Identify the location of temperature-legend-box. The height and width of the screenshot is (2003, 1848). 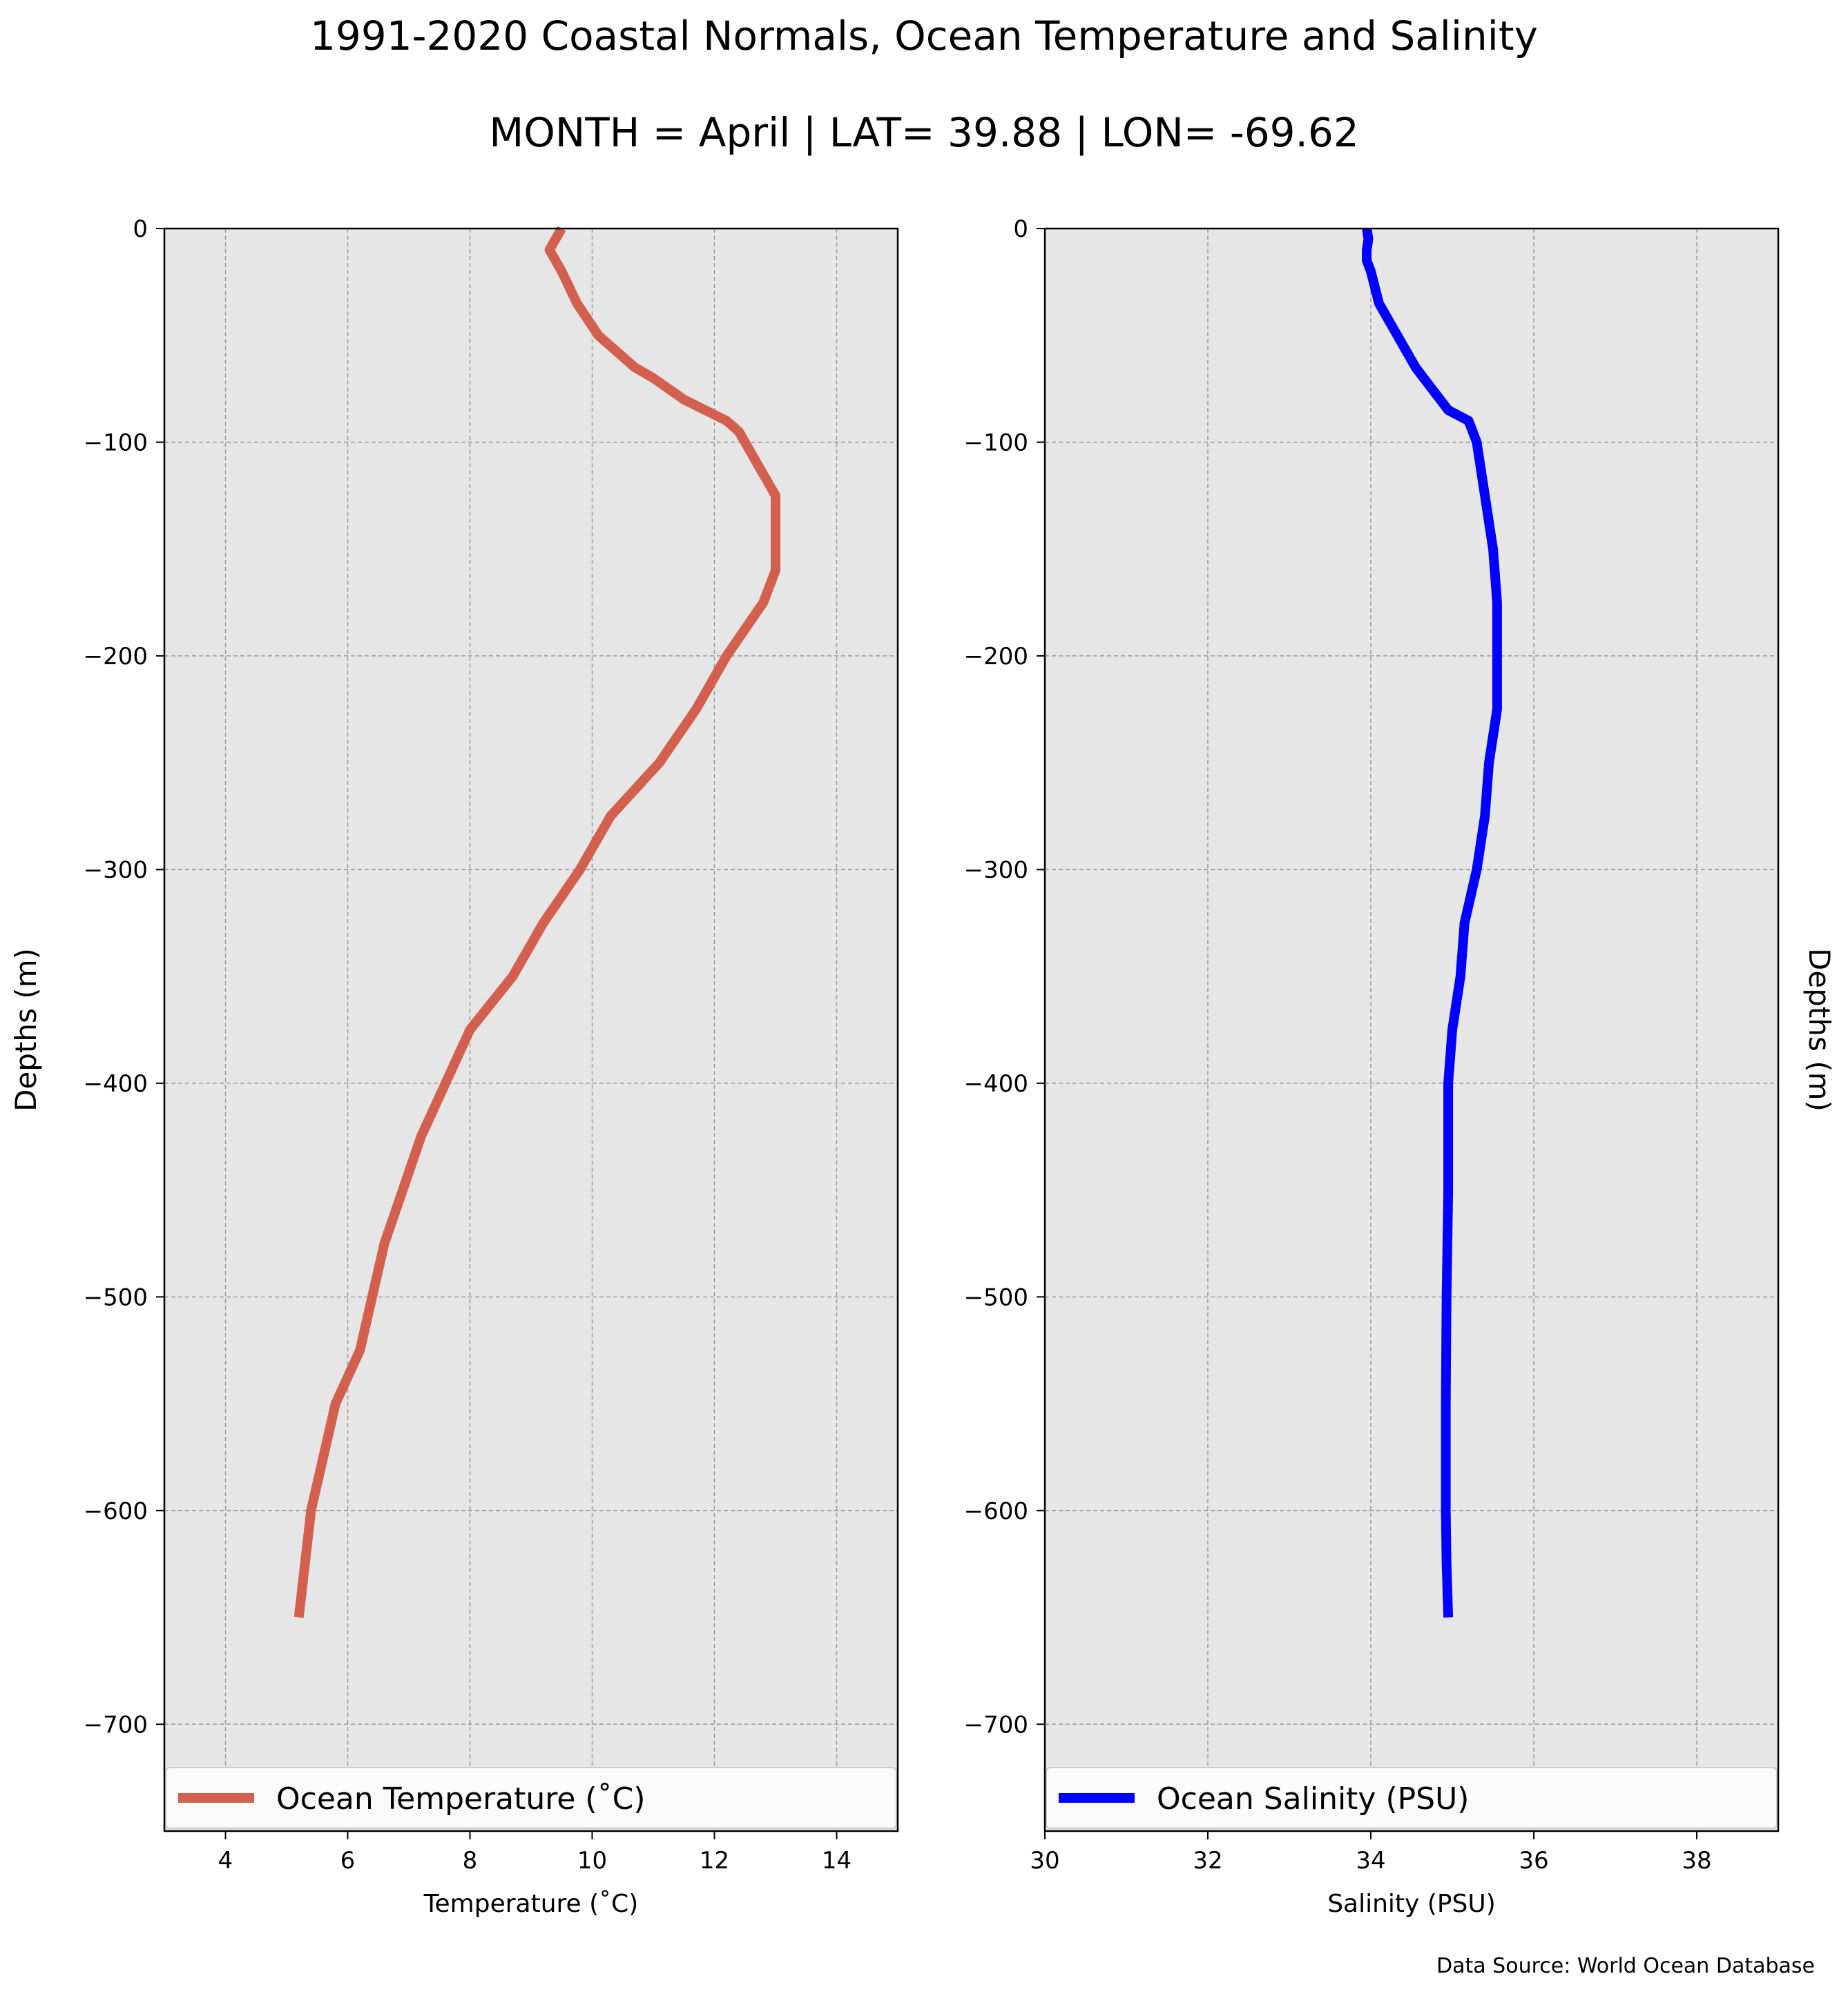
(531, 1798).